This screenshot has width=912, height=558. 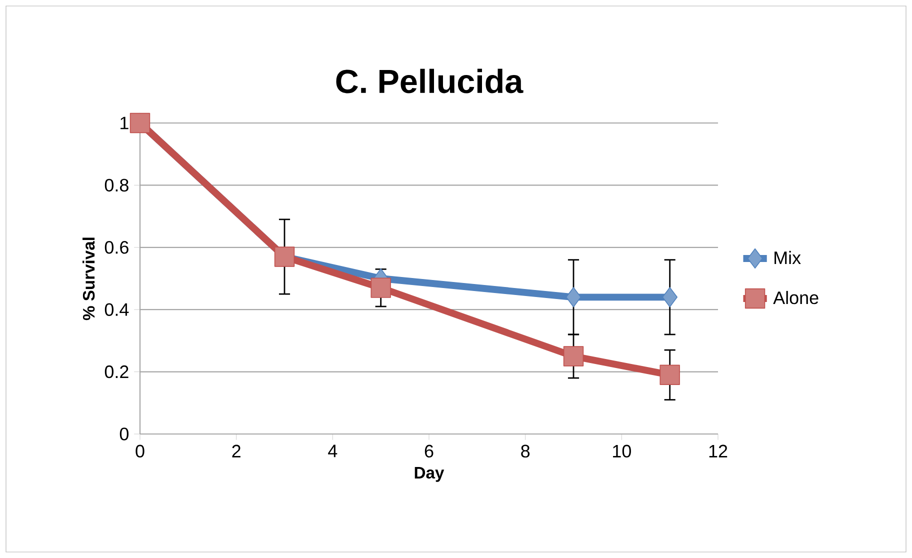 I want to click on chart-title: C. Pellucida, so click(x=430, y=81).